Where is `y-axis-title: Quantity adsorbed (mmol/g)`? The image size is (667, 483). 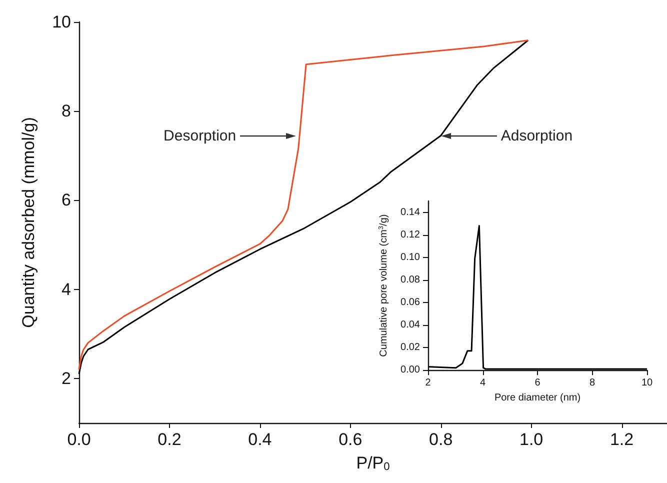 y-axis-title: Quantity adsorbed (mmol/g) is located at coordinates (28, 222).